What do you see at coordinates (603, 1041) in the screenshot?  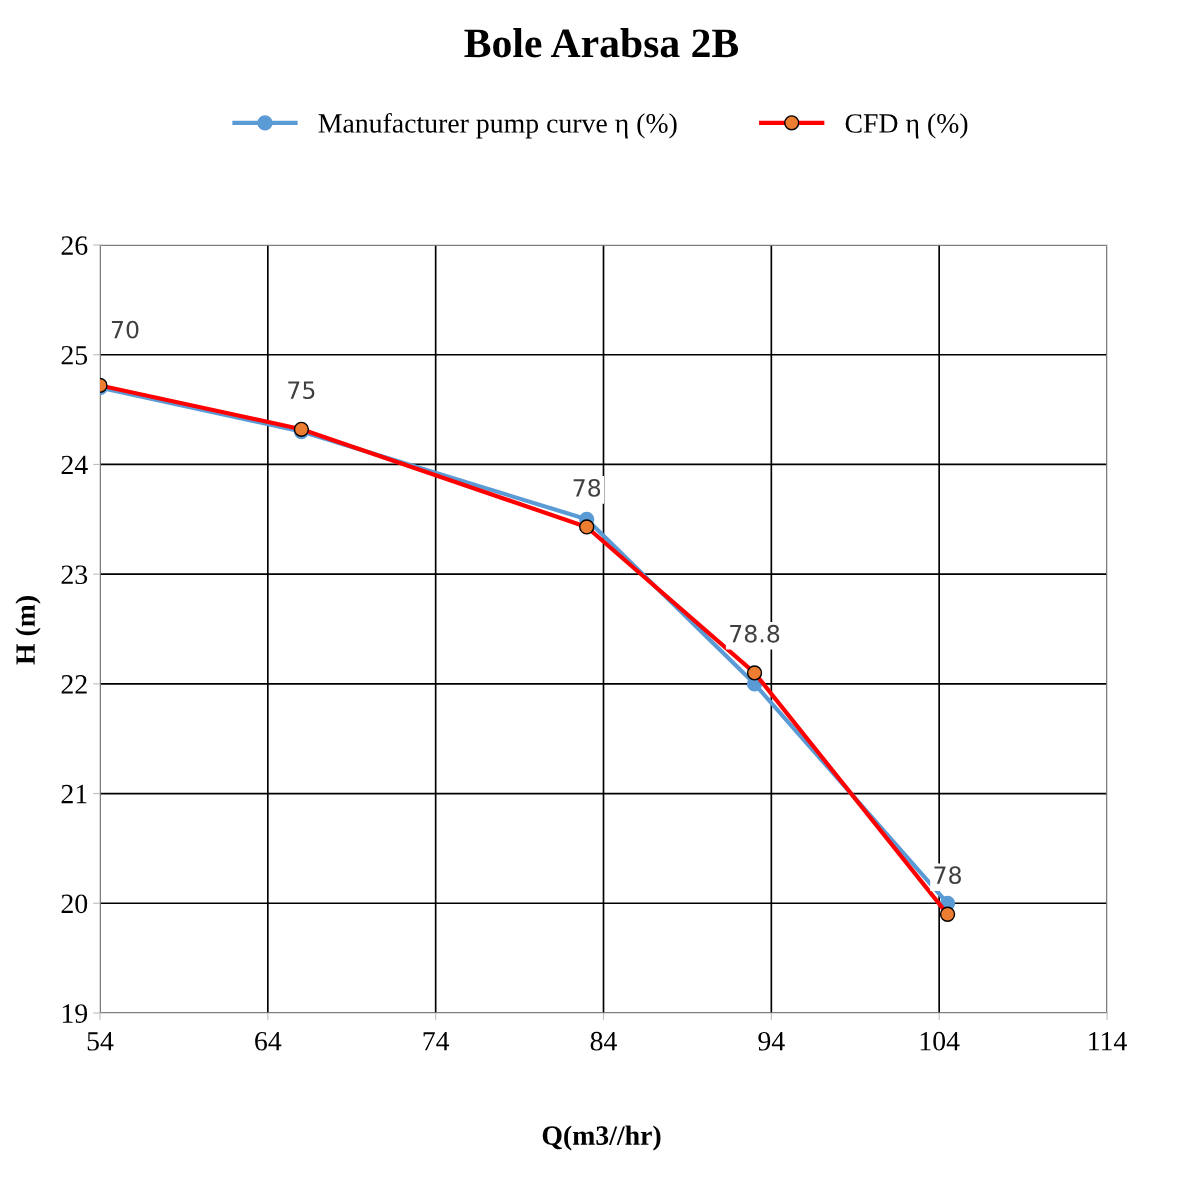 I see `x-tick-label: 84` at bounding box center [603, 1041].